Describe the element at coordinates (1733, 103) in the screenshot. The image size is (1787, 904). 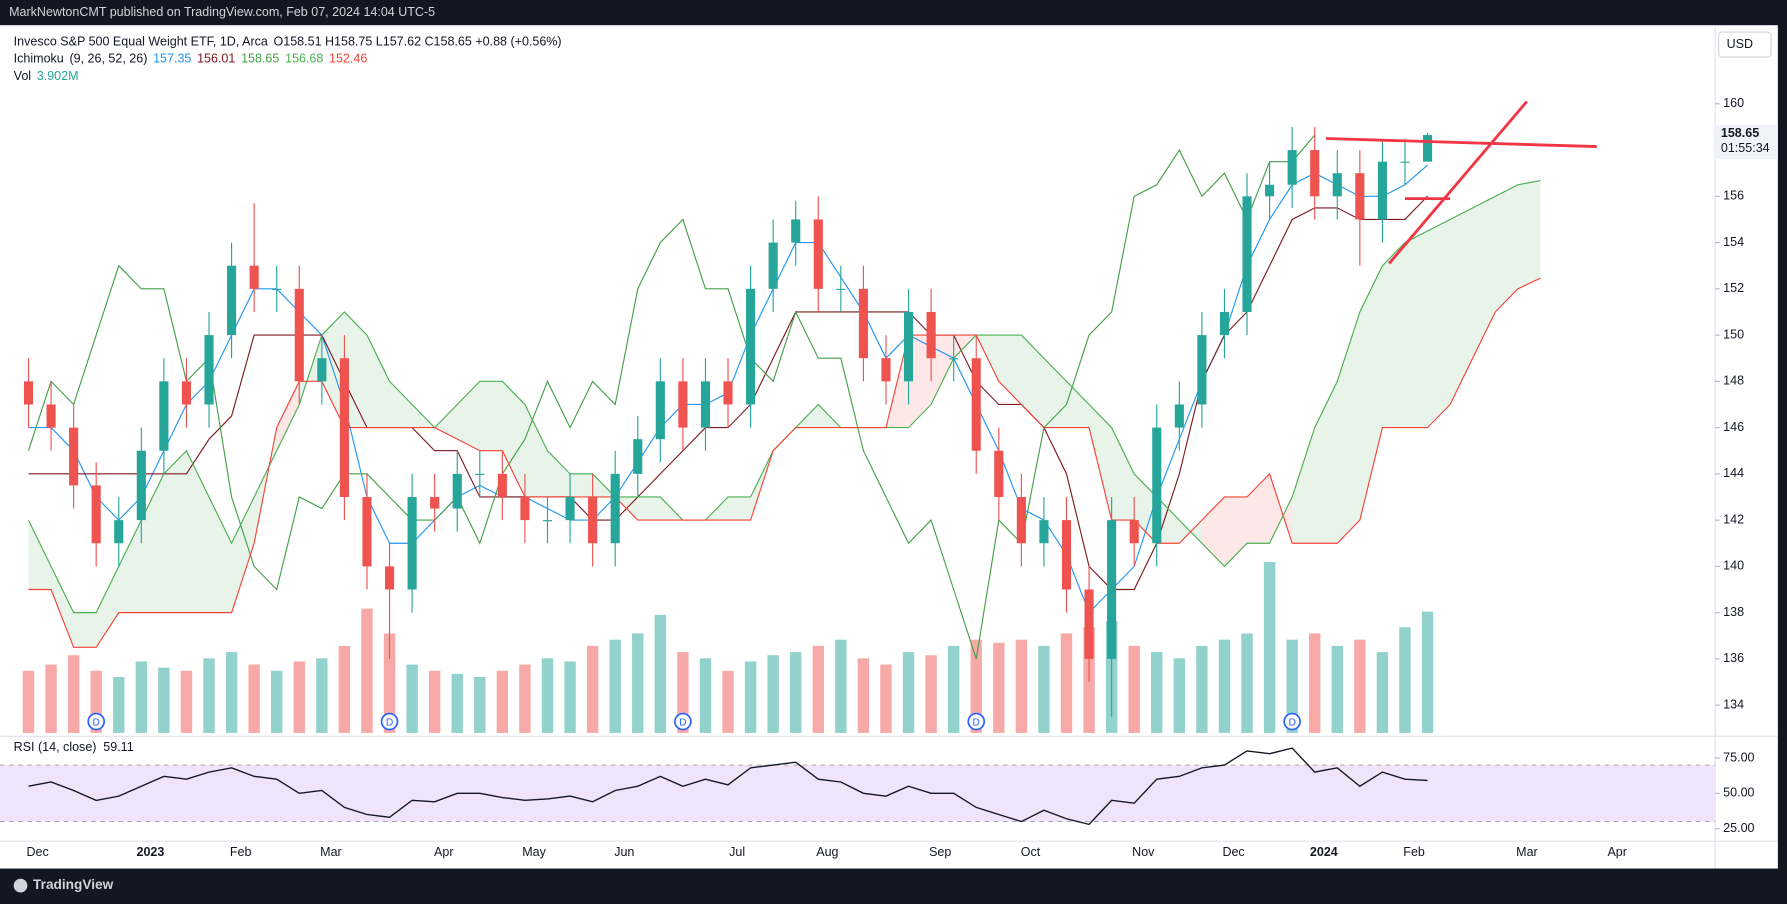
I see `y-tick-label: 160` at that location.